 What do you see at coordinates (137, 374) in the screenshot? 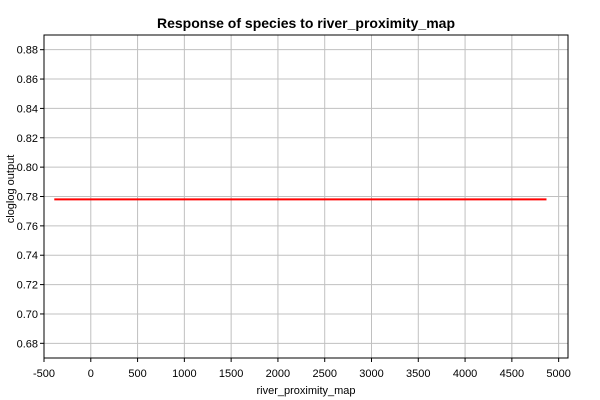
I see `x-tick-label: 500` at bounding box center [137, 374].